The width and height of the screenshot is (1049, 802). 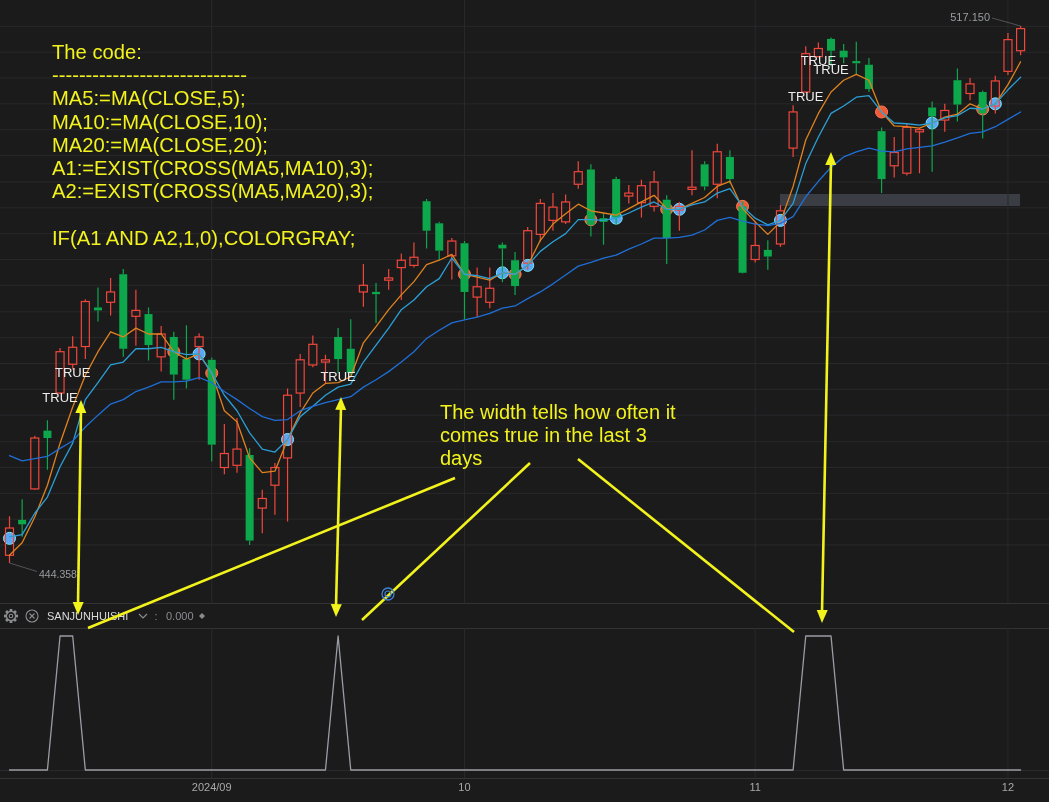 I want to click on text: The code: ----------------------------- MA5:=MA(CLOSE,5); MA10:=MA(CLOSE,10); MA20:=MA(CLOSE,20); A1:=EXIST(CROSS(MA5,MA10),3); A2:=EXIST(CROSS(MA5,MA20),3); IF(A1 AND A2,1,0),COLORGRAY;, so click(x=213, y=145).